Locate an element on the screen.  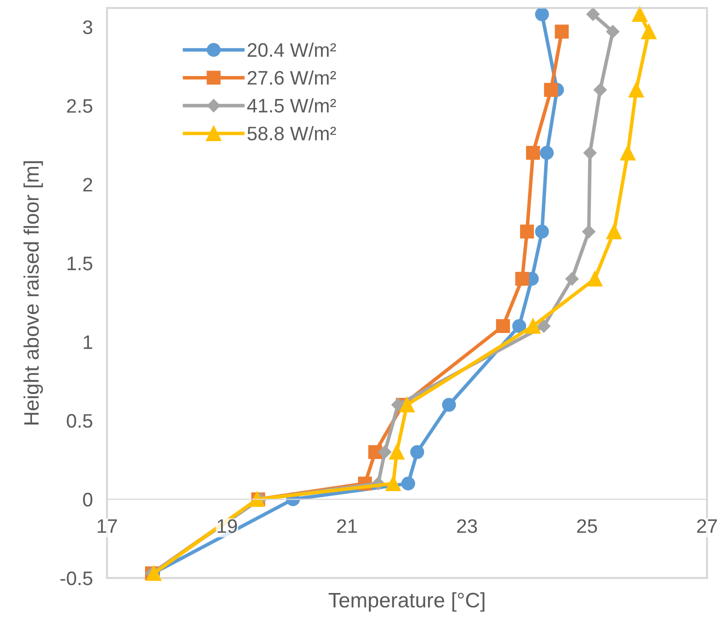
x-tick-label: 17 is located at coordinates (107, 526).